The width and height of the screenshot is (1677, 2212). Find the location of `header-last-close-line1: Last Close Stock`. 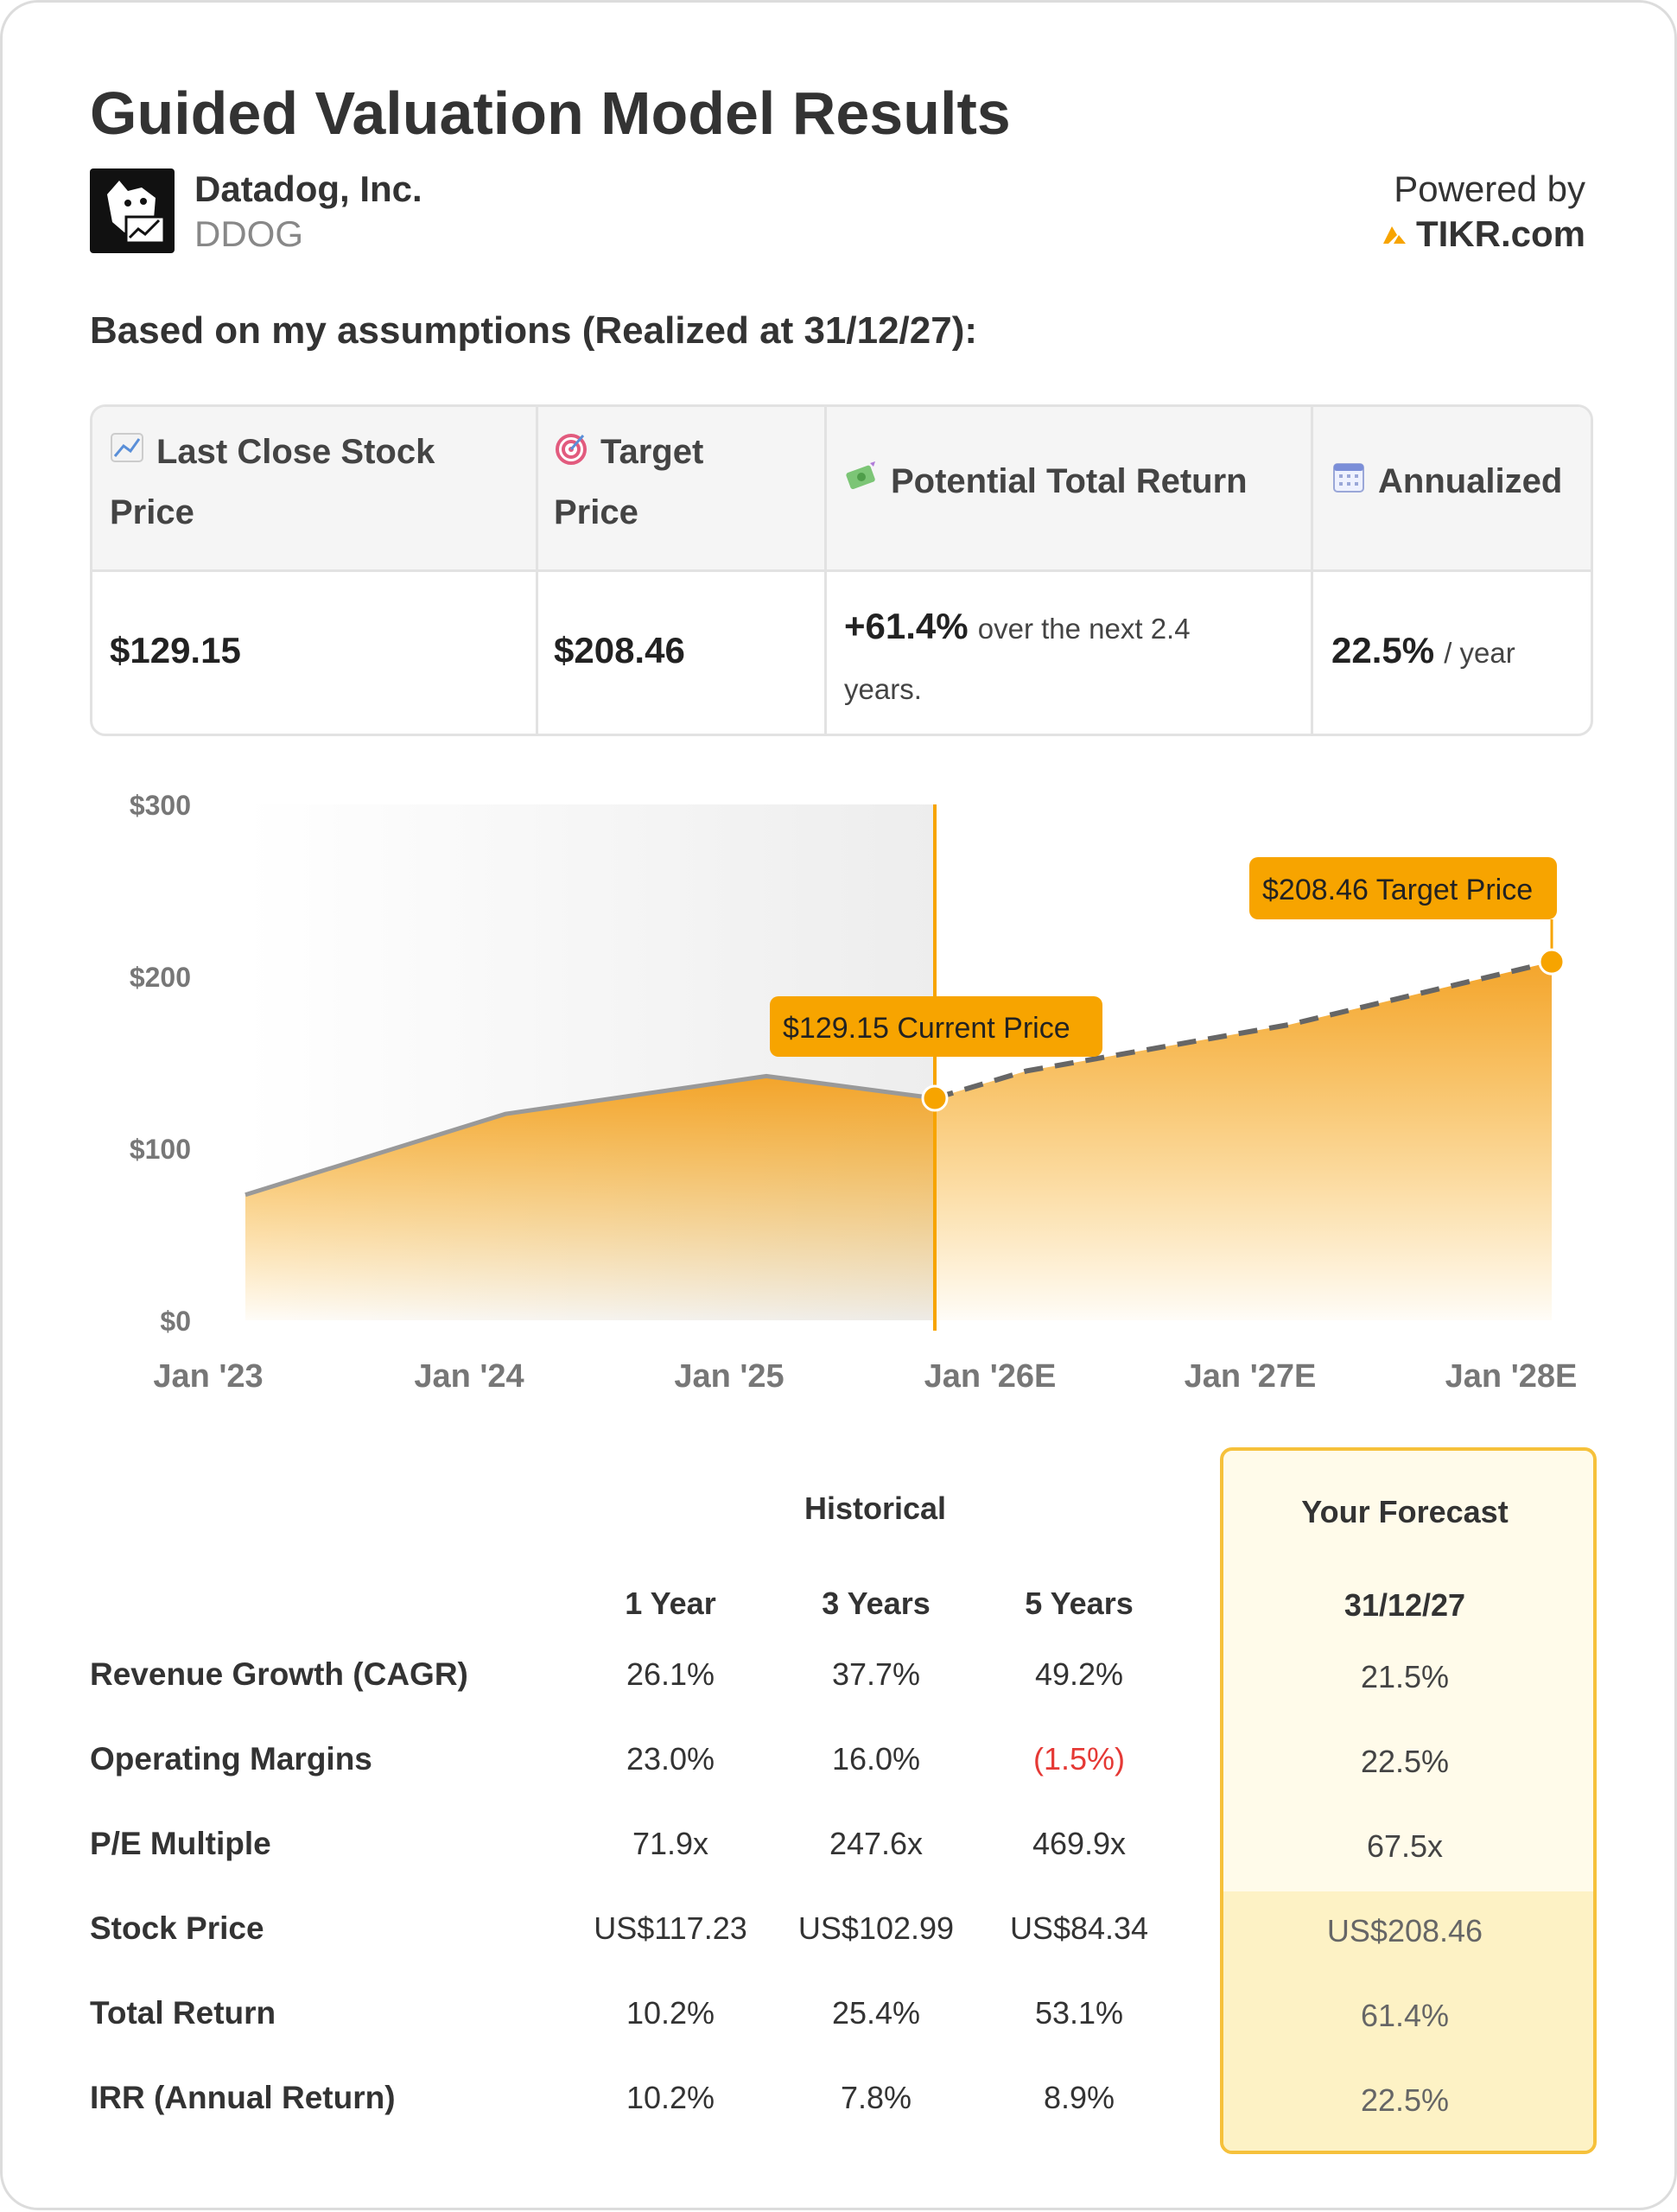

header-last-close-line1: Last Close Stock is located at coordinates (295, 452).